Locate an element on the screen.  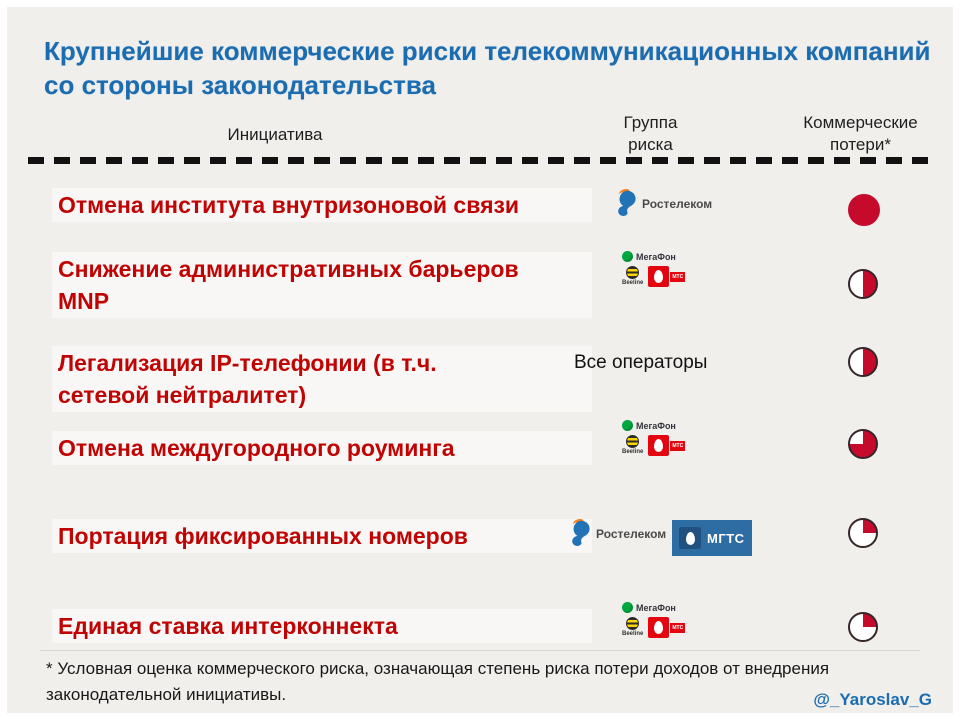
footnote-divider is located at coordinates (480, 650).